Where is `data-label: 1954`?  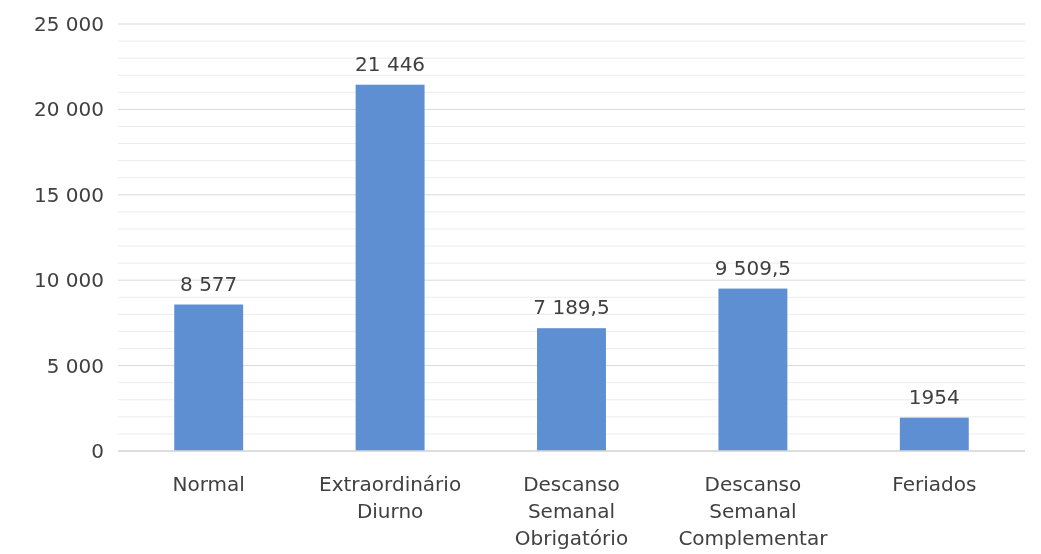 data-label: 1954 is located at coordinates (934, 396).